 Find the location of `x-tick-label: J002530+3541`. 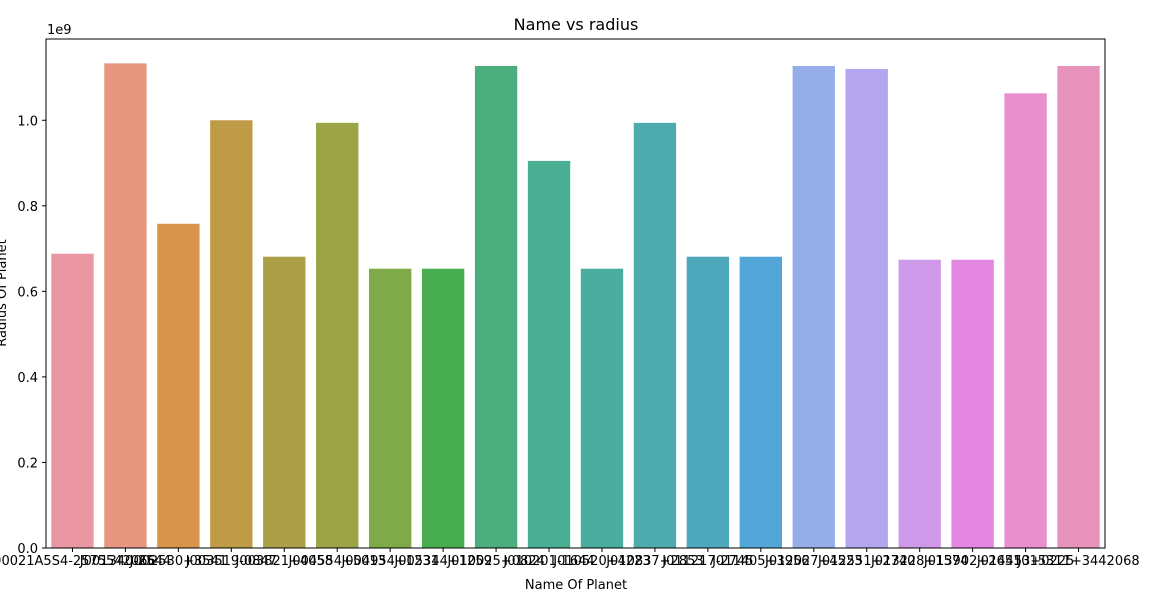

x-tick-label: J002530+3541 is located at coordinates (178, 561).